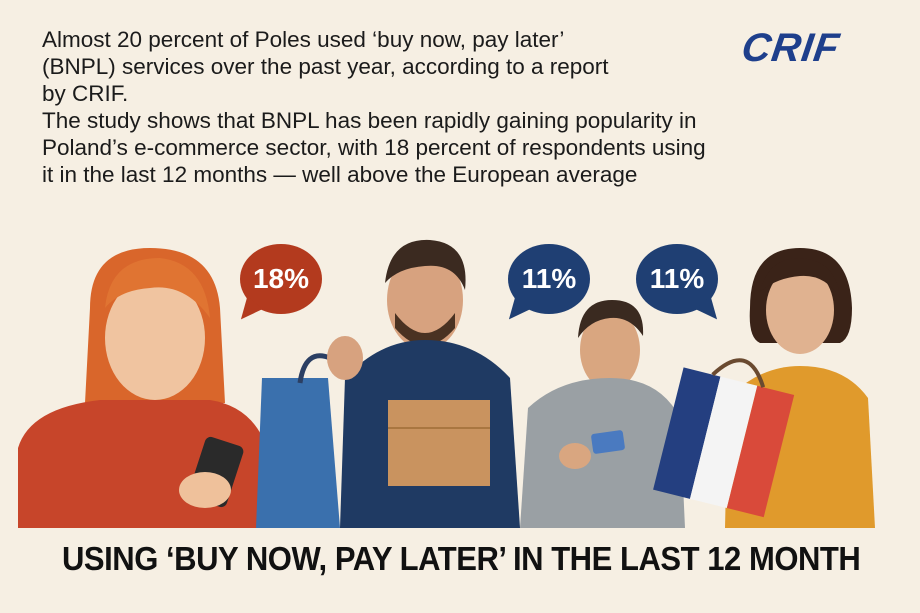 This screenshot has width=920, height=613. What do you see at coordinates (764, 388) in the screenshot?
I see `woman-with-shopping-bag` at bounding box center [764, 388].